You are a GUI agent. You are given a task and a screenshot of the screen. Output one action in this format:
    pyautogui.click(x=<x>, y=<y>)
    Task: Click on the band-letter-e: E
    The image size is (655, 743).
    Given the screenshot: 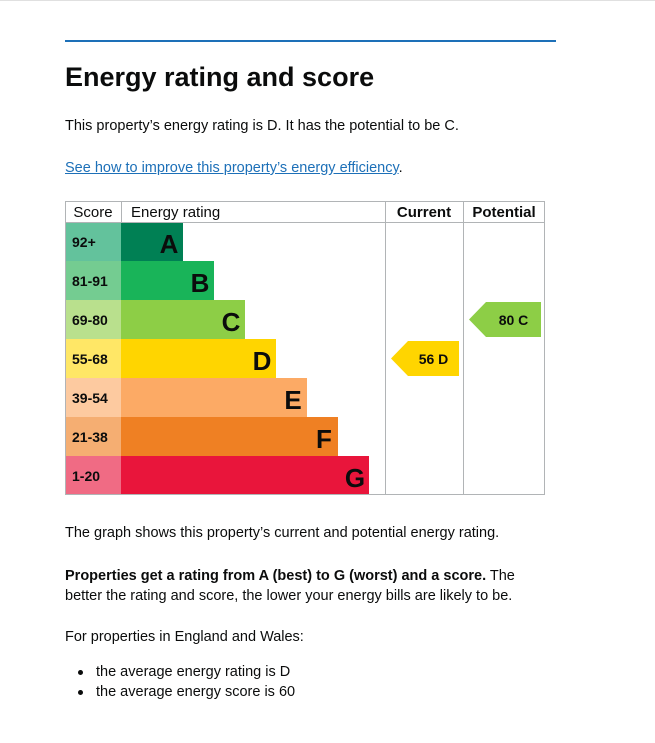 What is the action you would take?
    pyautogui.click(x=292, y=400)
    